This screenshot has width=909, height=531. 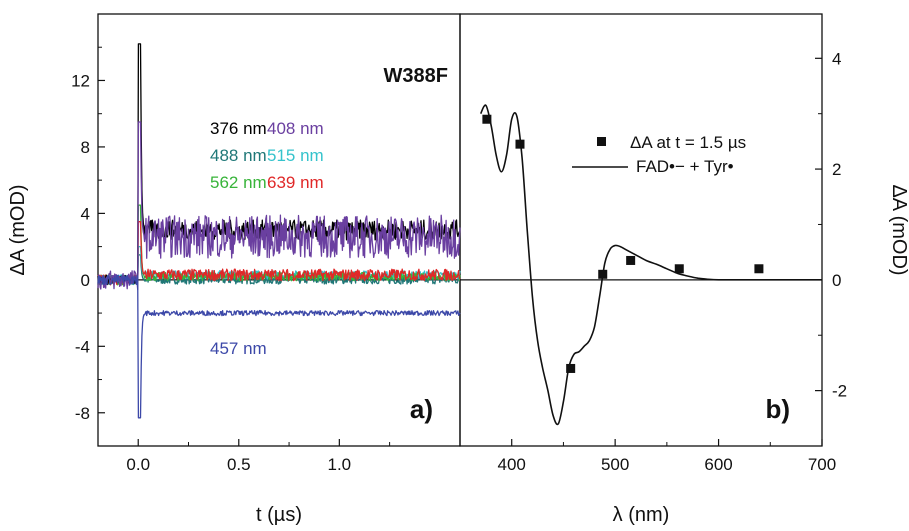 I want to click on series-line-457-nm, so click(x=279, y=346).